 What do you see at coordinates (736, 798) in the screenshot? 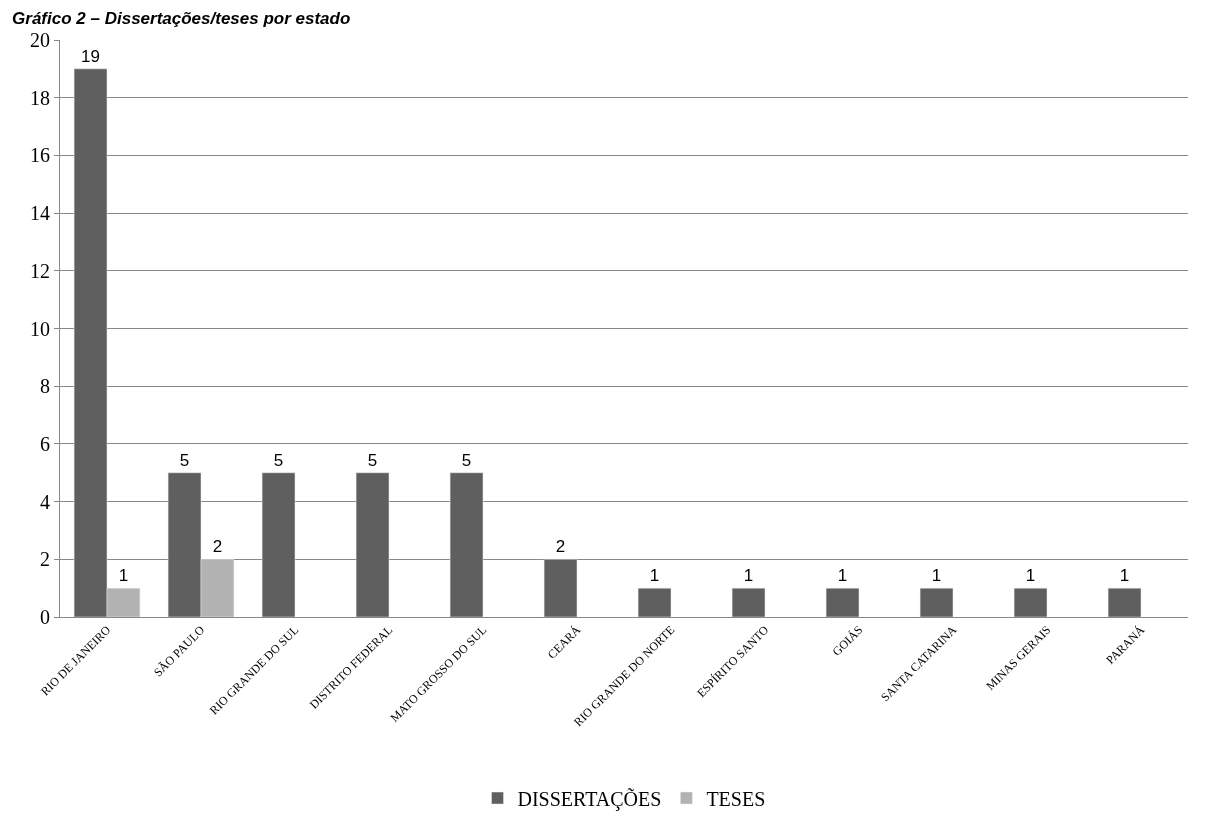
I see `legend-label: TESES` at bounding box center [736, 798].